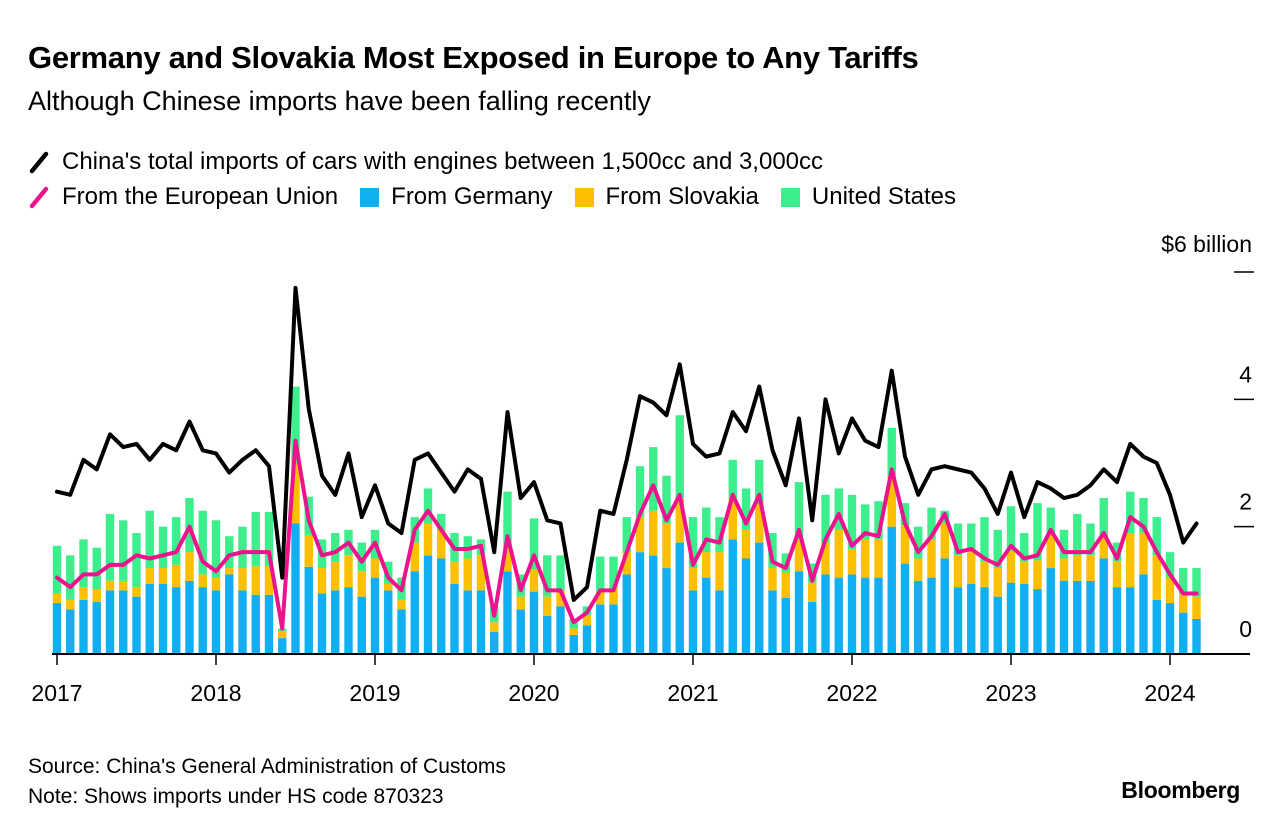 The width and height of the screenshot is (1280, 836). I want to click on bloomberg-logo: Bloomberg, so click(1180, 790).